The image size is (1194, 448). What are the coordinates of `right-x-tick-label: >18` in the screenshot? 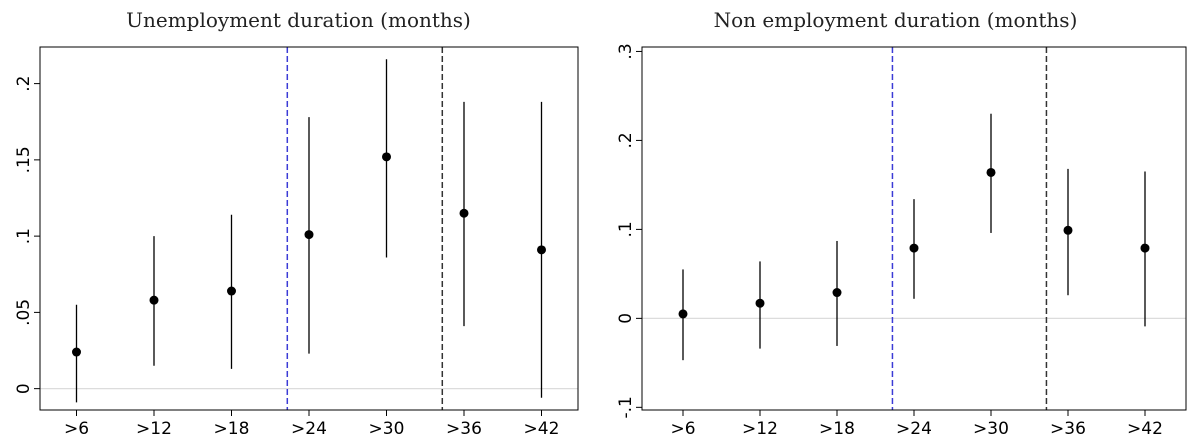 It's located at (837, 429).